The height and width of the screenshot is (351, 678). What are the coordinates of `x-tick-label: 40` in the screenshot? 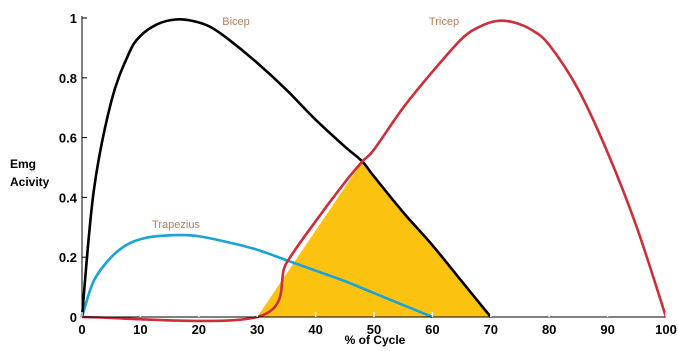 It's located at (315, 329).